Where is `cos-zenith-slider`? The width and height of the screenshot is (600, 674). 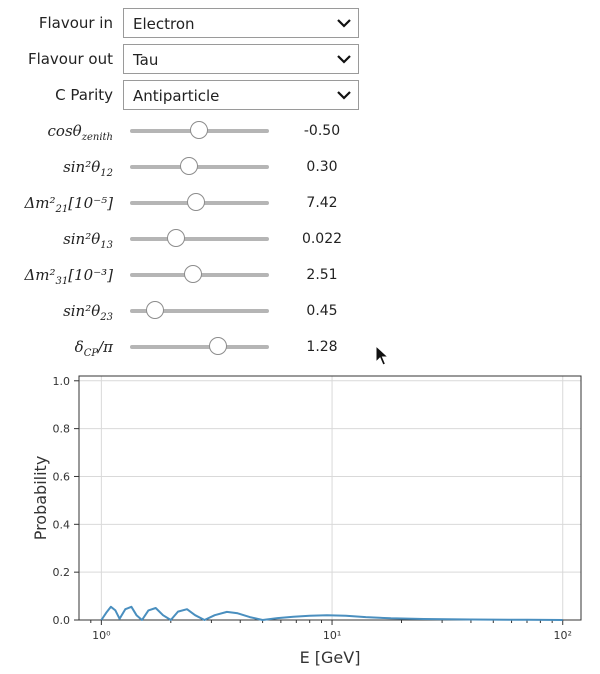 cos-zenith-slider is located at coordinates (199, 131).